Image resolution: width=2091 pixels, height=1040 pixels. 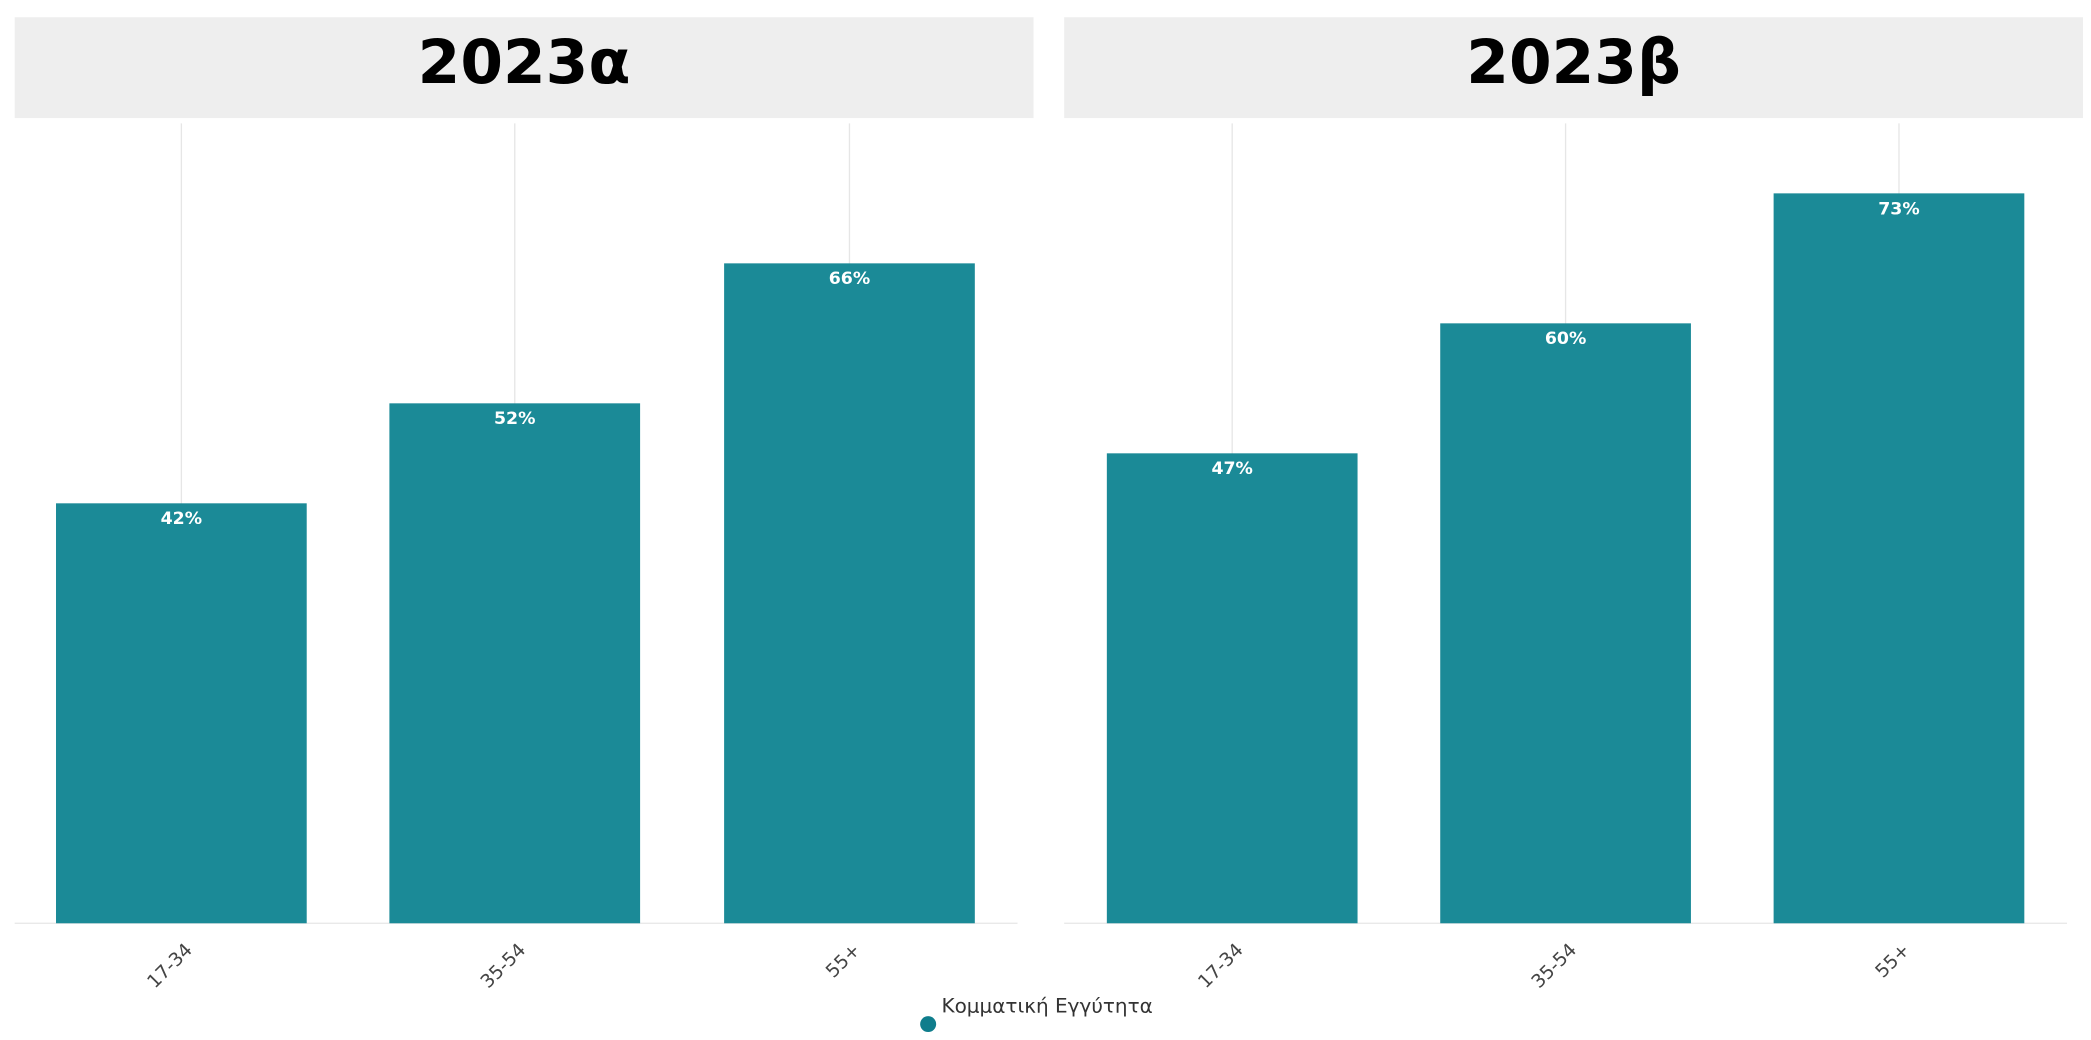 I want to click on chart-title: 2023α, so click(x=524, y=62).